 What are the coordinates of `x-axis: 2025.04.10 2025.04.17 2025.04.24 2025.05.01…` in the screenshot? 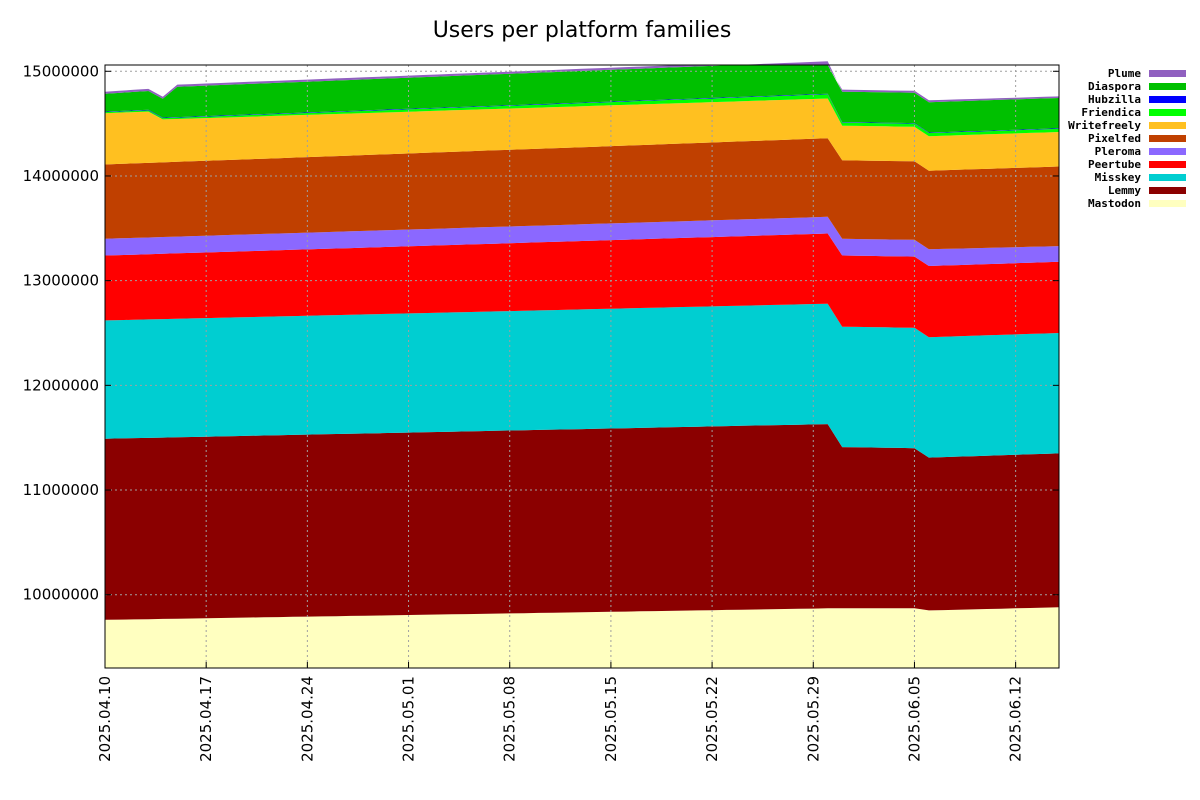 It's located at (560, 712).